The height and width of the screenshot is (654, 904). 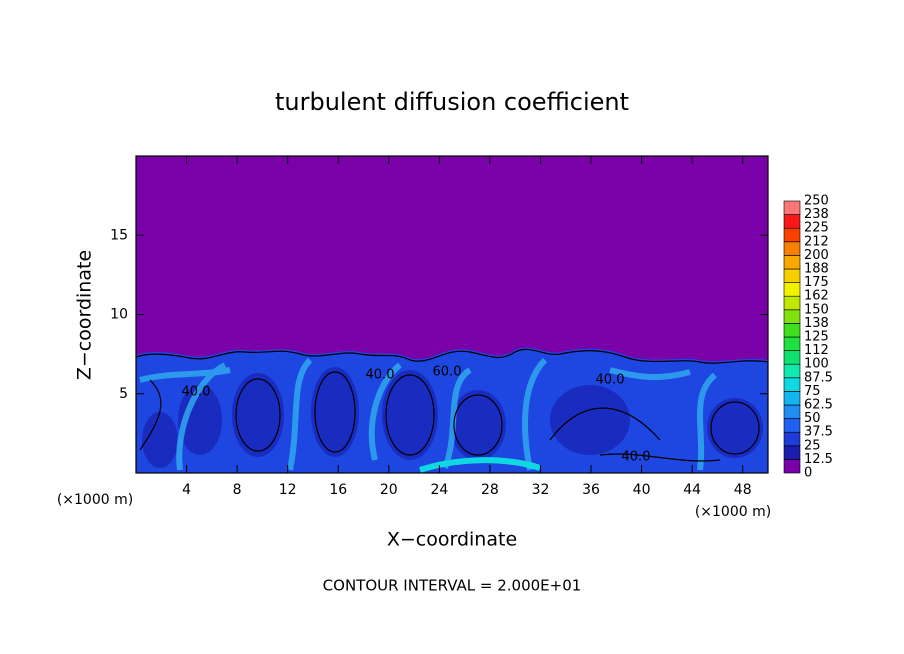 I want to click on colorbar-label: 162, so click(x=816, y=296).